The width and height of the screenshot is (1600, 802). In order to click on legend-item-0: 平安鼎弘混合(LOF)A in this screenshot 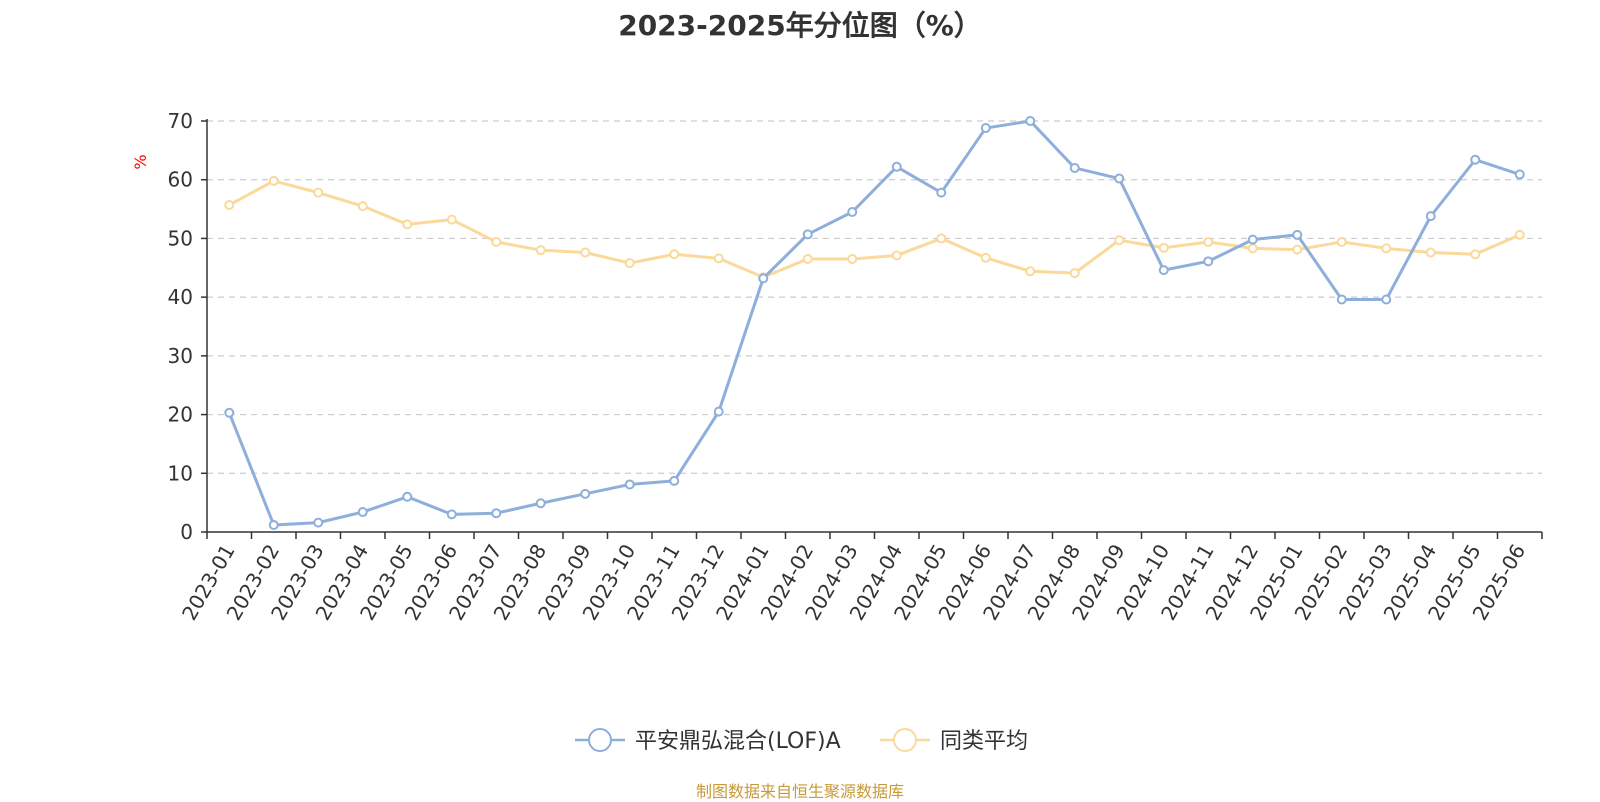, I will do `click(708, 741)`.